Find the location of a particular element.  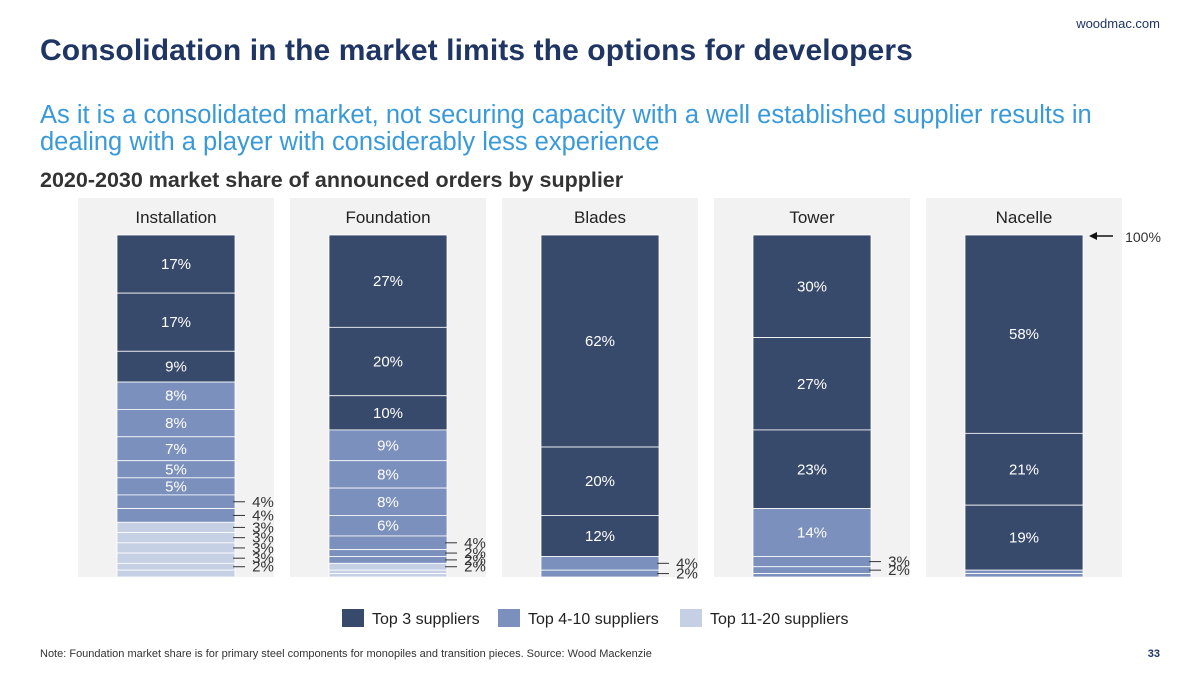

site-url: woodmac.com is located at coordinates (1118, 23).